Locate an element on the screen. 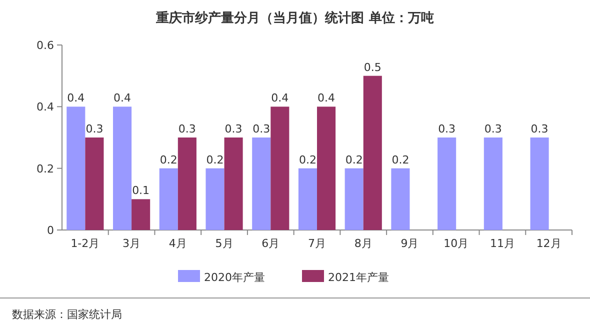 This screenshot has height=330, width=590. x-tick-label: 5月 is located at coordinates (224, 243).